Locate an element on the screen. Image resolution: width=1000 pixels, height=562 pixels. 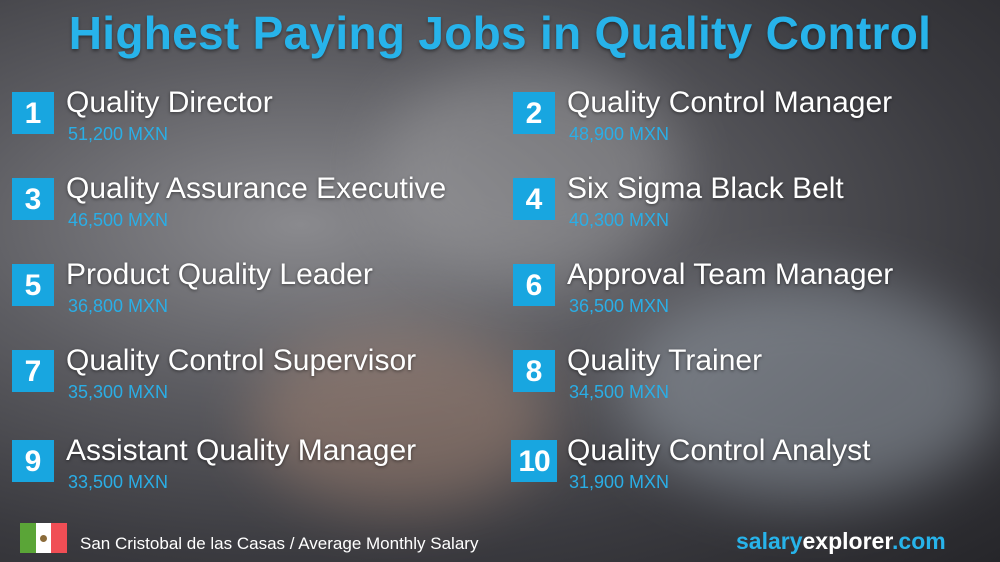
job-salary: 40,300 MXN is located at coordinates (619, 220).